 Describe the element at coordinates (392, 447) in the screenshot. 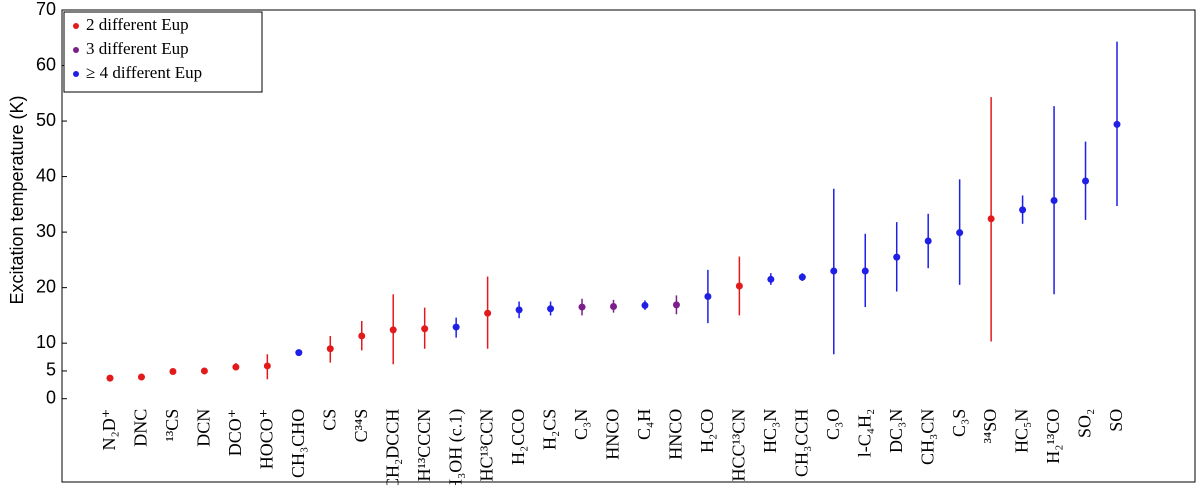

I see `x-tick-label: CH₂DCCH` at that location.